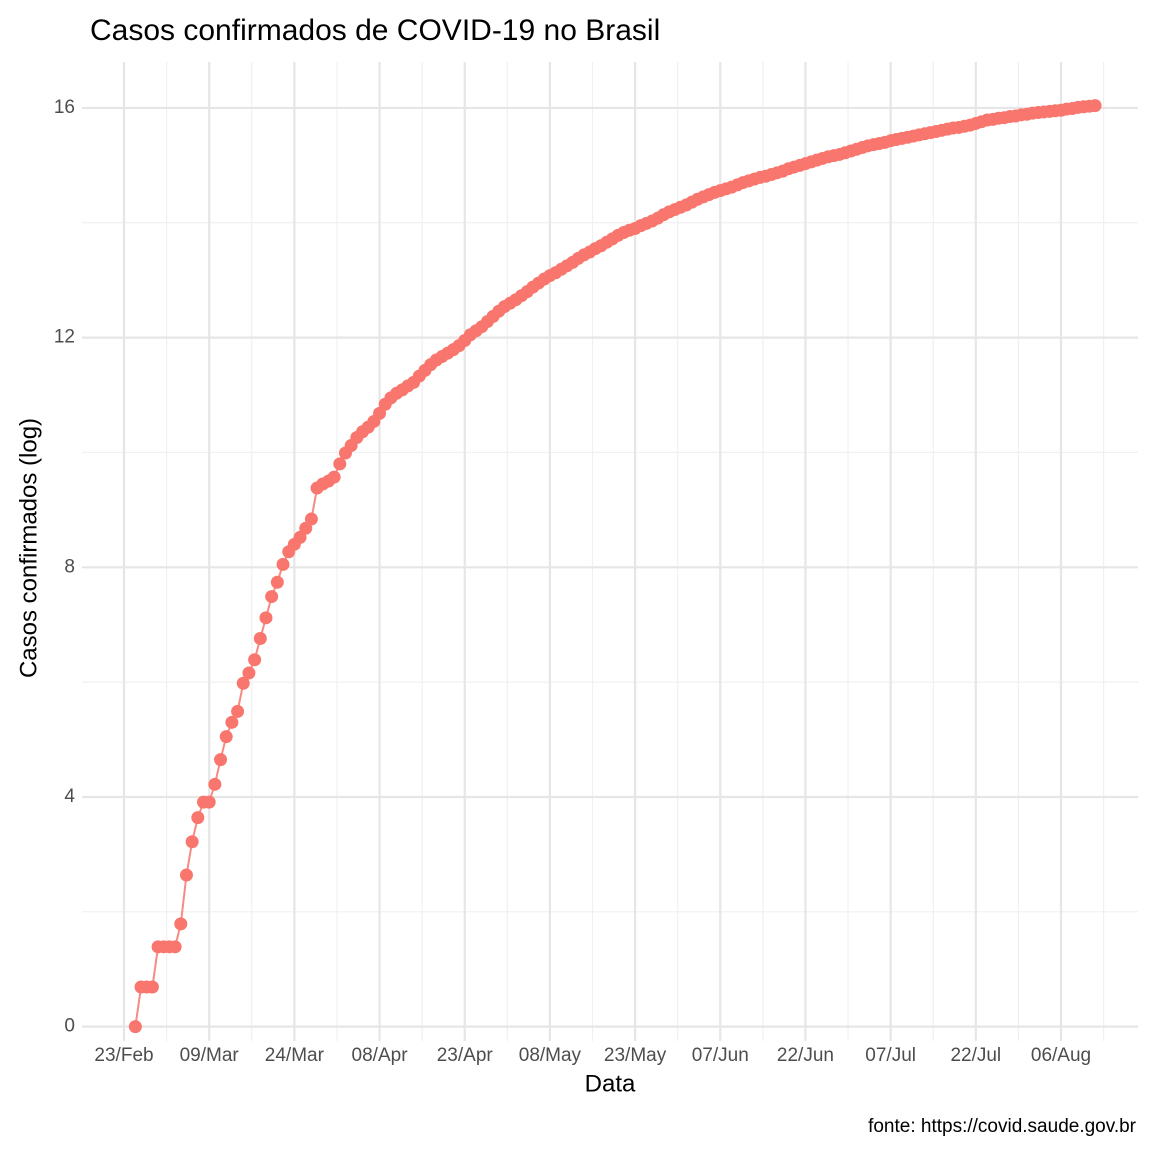 Image resolution: width=1152 pixels, height=1152 pixels. Describe the element at coordinates (890, 1055) in the screenshot. I see `x-tick-label: 07/Jul` at that location.